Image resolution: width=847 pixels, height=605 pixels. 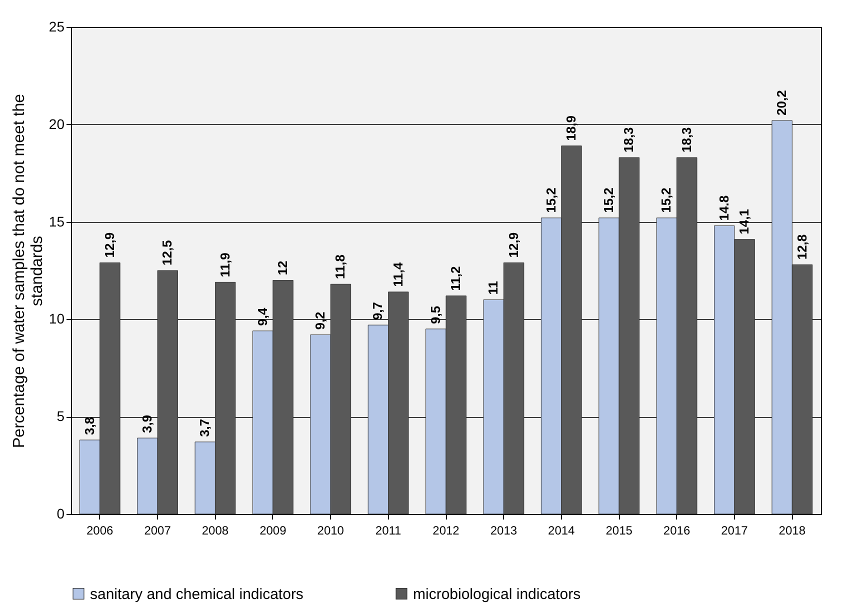 What do you see at coordinates (167, 253) in the screenshot?
I see `data-label: 12,5` at bounding box center [167, 253].